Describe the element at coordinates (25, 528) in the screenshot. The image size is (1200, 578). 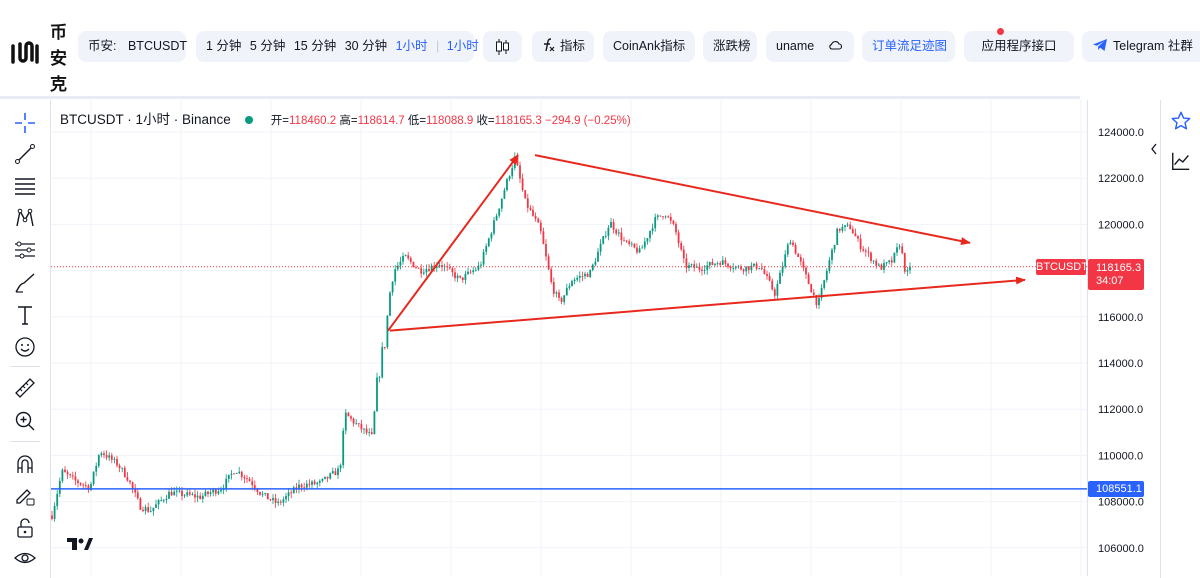
I see `lock-drawings-tool` at that location.